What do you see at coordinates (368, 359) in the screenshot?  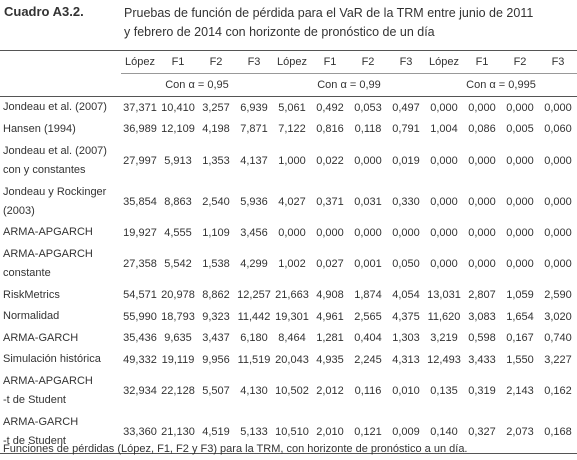 I see `cell: 2,245` at bounding box center [368, 359].